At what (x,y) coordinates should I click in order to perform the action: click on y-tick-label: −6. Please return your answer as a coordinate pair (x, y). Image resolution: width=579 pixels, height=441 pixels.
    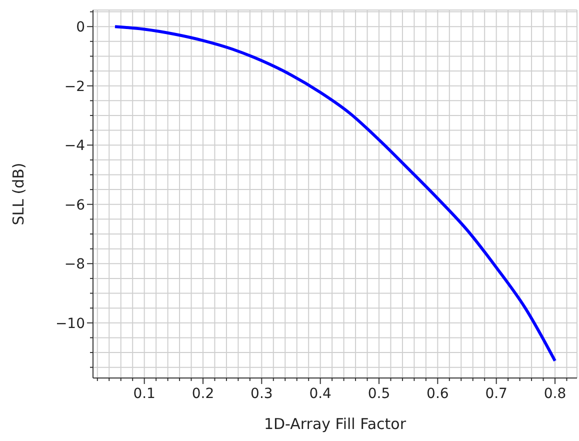
    Looking at the image, I should click on (75, 205).